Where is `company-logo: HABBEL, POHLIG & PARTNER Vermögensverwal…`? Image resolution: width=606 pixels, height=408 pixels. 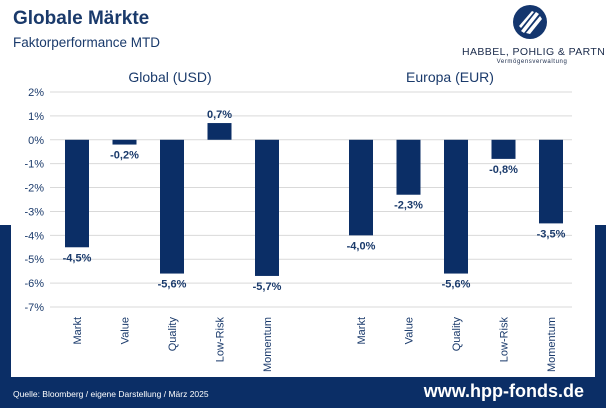
company-logo: HABBEL, POHLIG & PARTNER Vermögensverwal… is located at coordinates (534, 35).